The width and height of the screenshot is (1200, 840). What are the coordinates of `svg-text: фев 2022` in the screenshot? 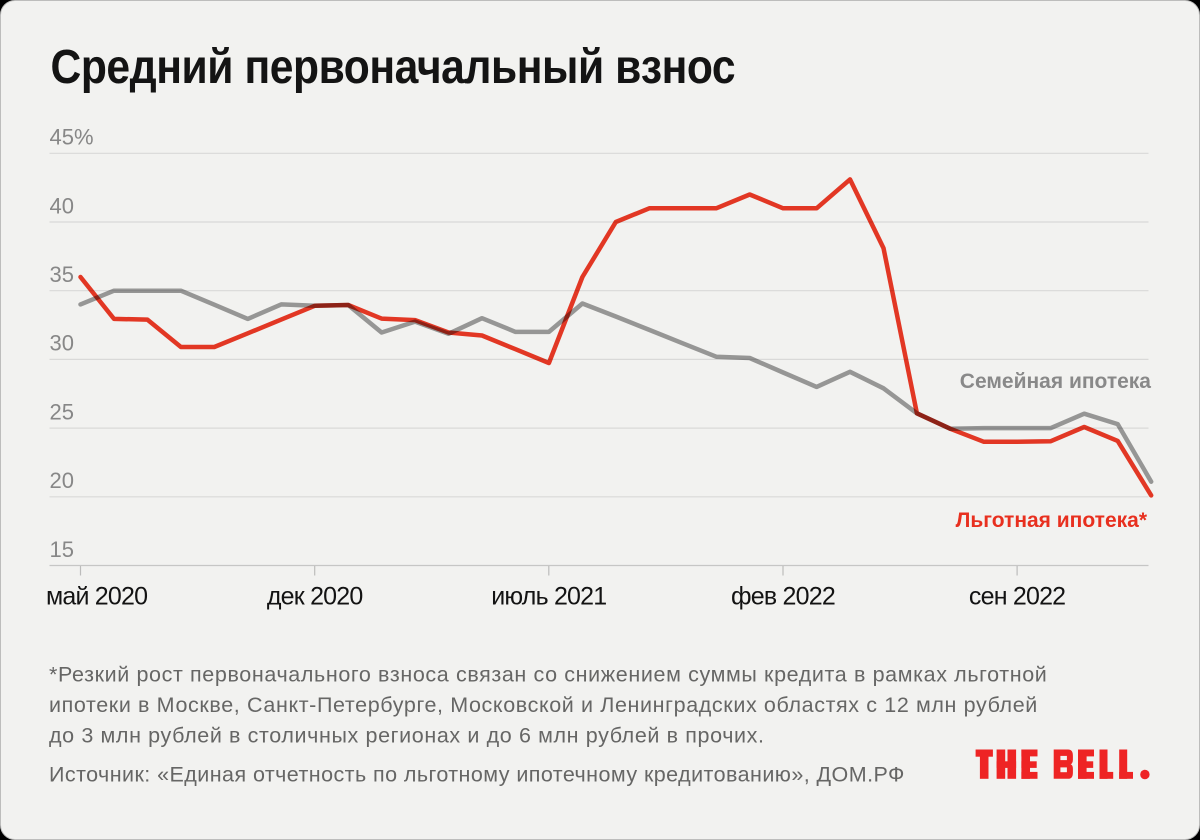 It's located at (783, 597).